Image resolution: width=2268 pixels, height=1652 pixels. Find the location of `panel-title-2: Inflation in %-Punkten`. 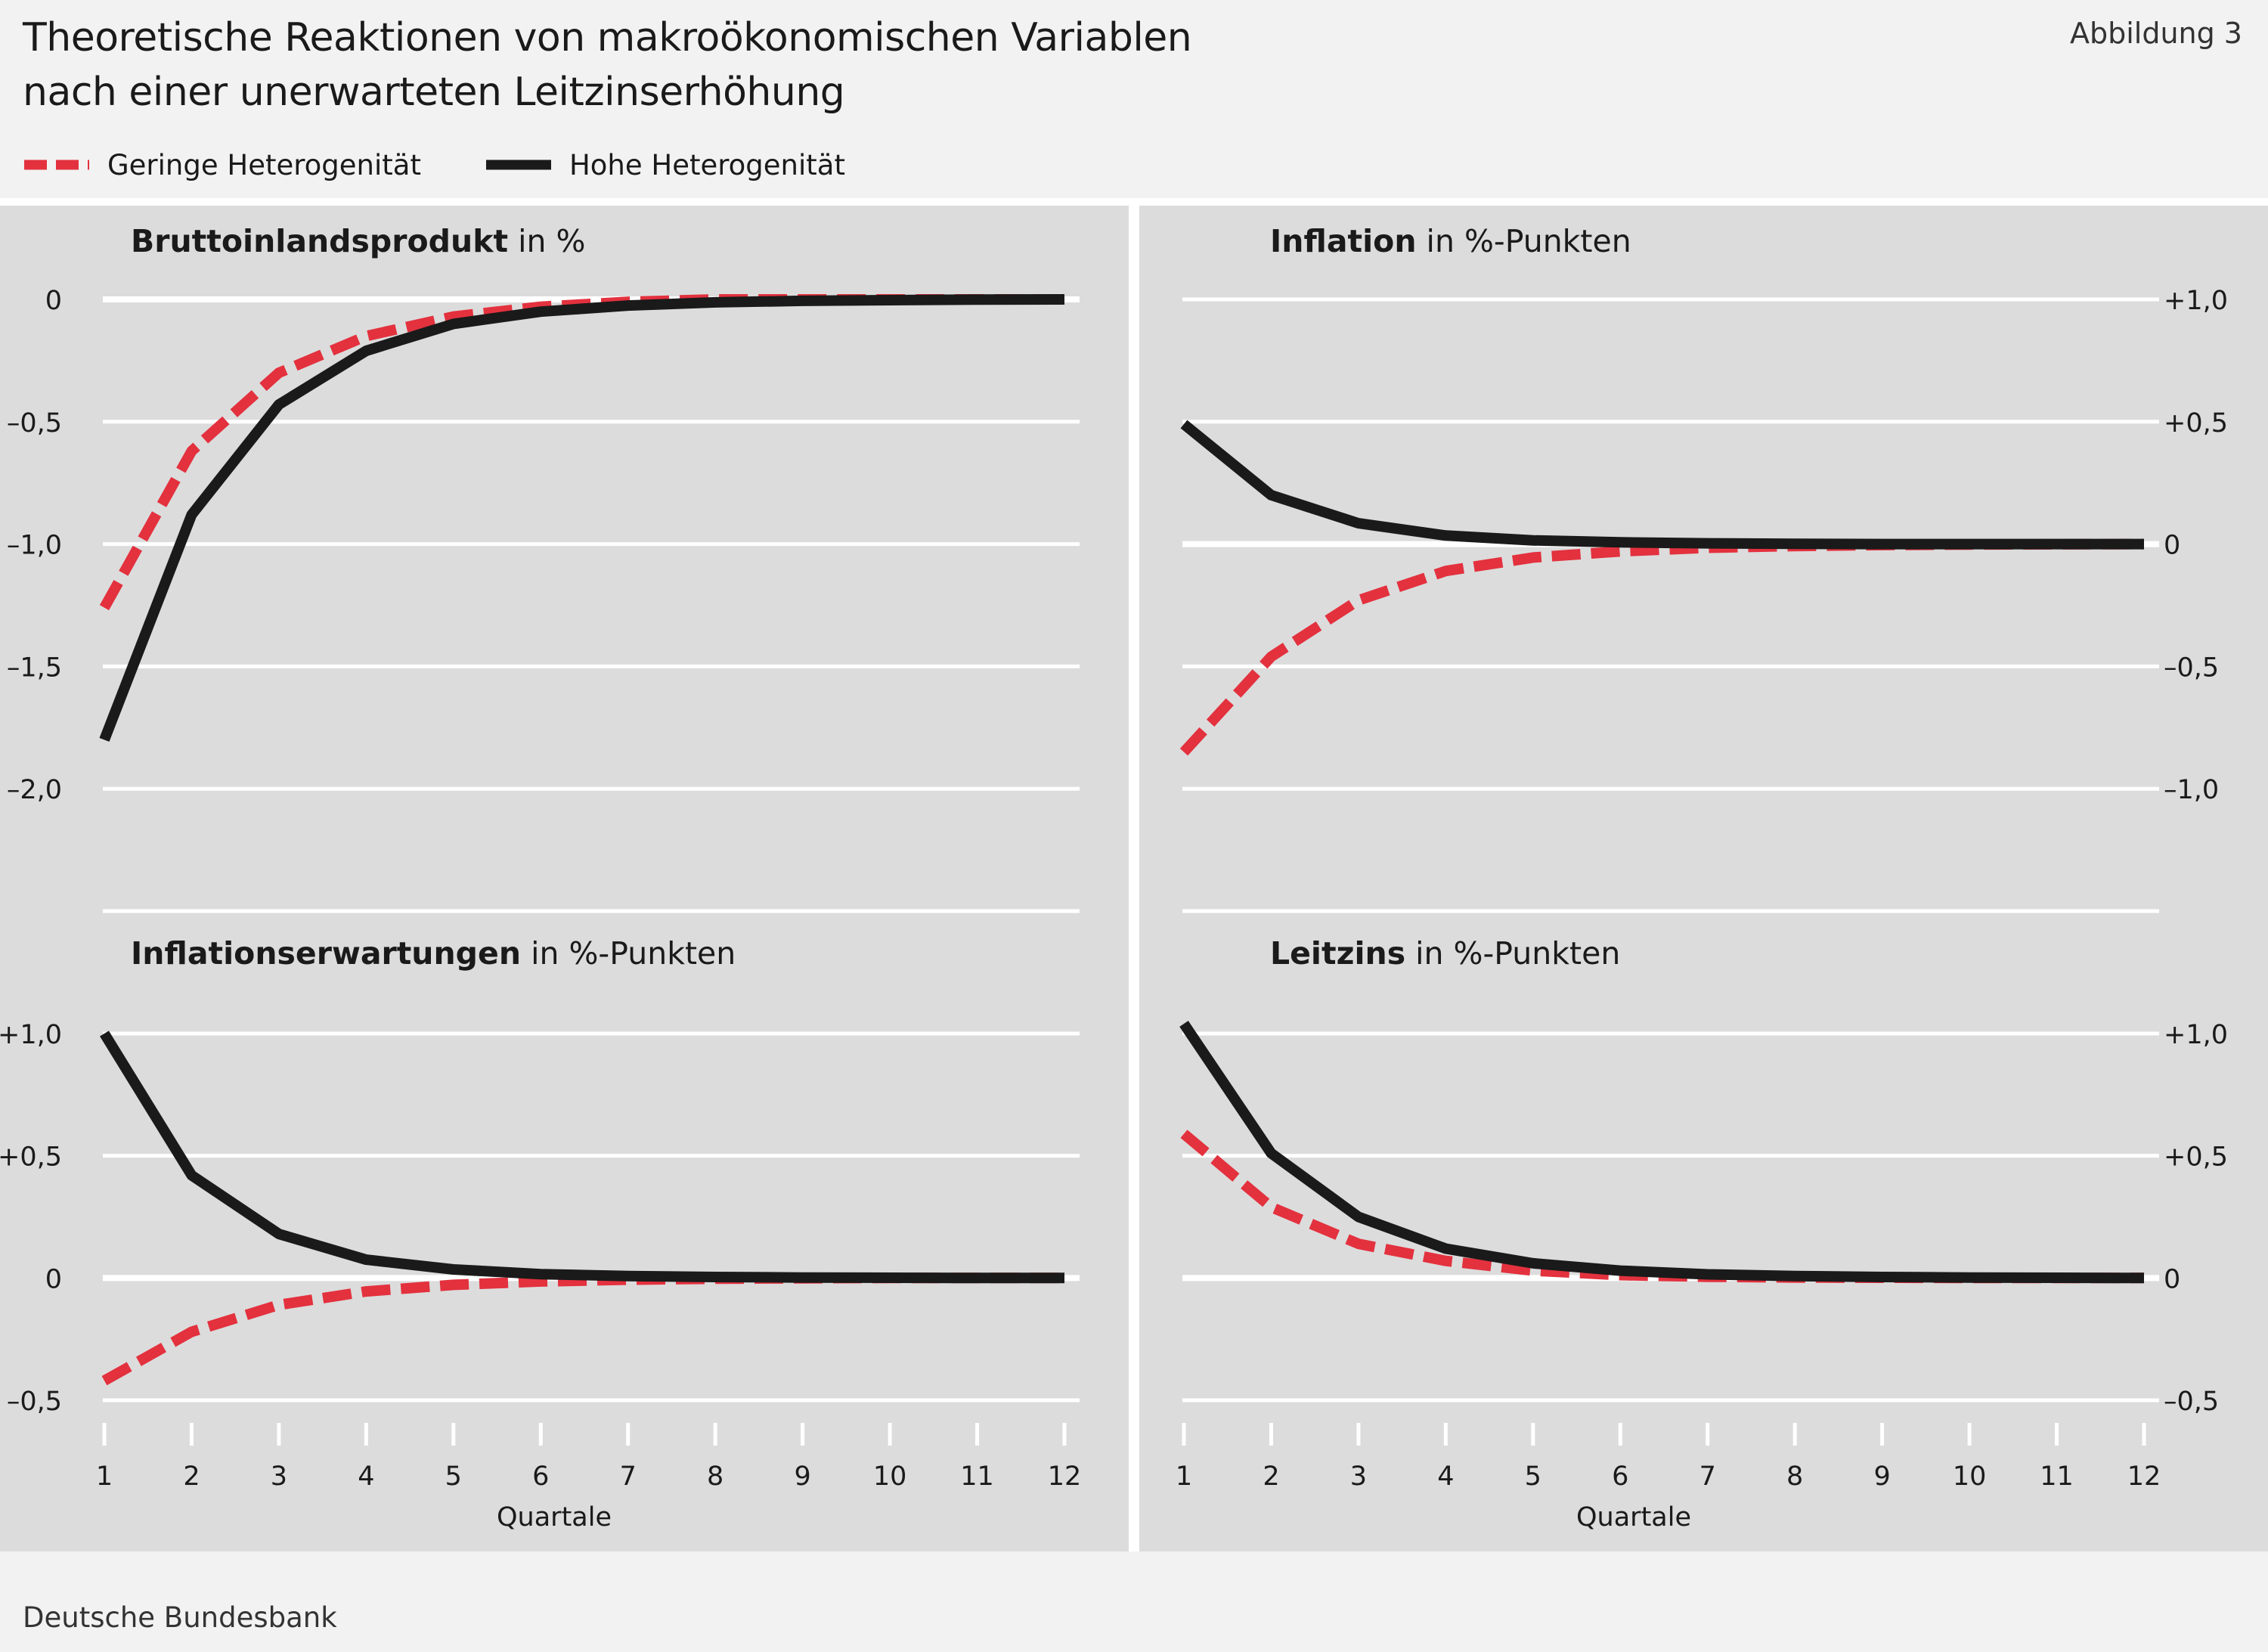

panel-title-2: Inflation in %-Punkten is located at coordinates (1450, 241).